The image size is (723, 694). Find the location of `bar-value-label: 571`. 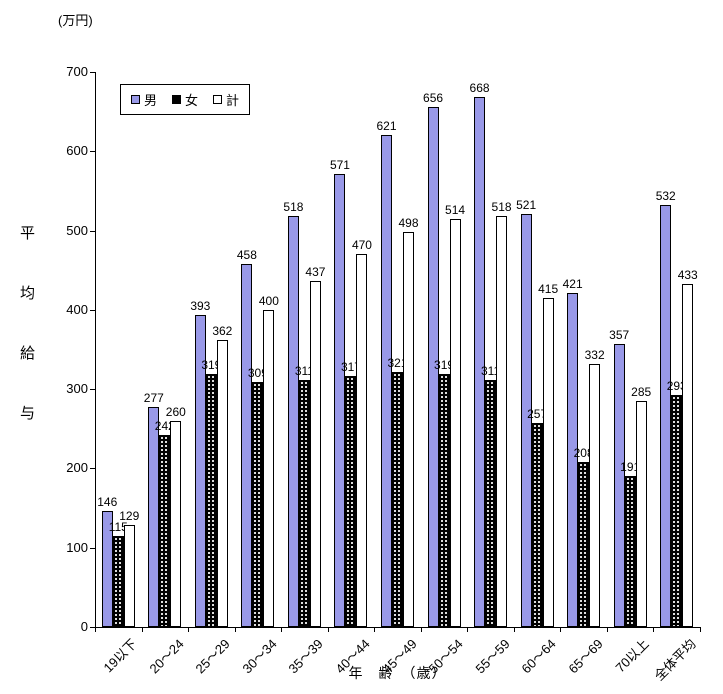

bar-value-label: 571 is located at coordinates (339, 165).